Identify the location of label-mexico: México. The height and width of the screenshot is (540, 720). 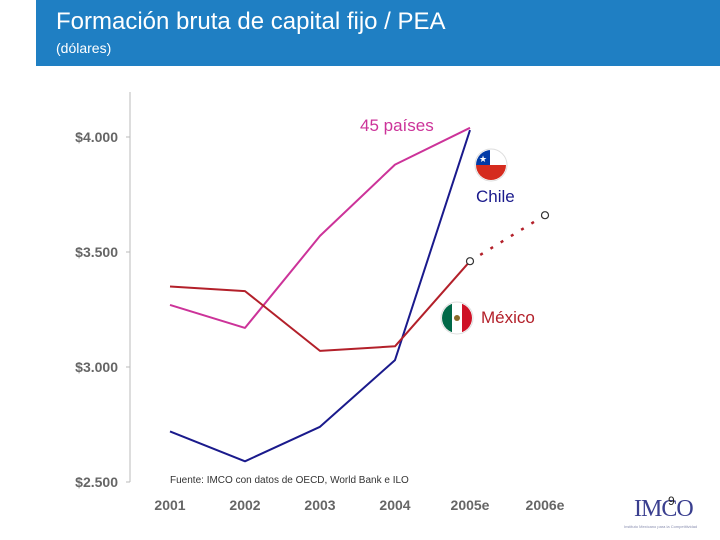
(508, 317).